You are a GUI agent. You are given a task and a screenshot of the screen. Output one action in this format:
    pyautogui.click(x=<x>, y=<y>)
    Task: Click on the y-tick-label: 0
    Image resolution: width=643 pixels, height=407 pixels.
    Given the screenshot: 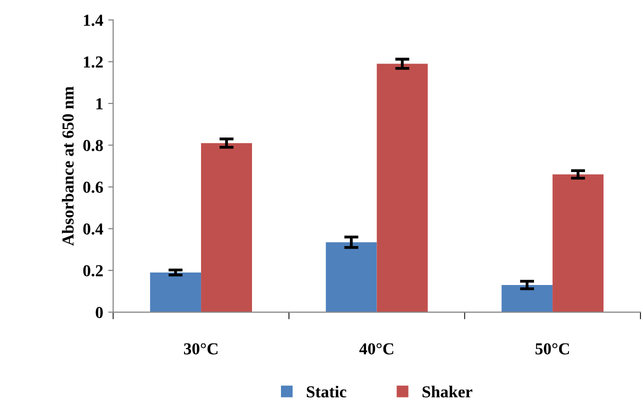 What is the action you would take?
    pyautogui.click(x=99, y=312)
    